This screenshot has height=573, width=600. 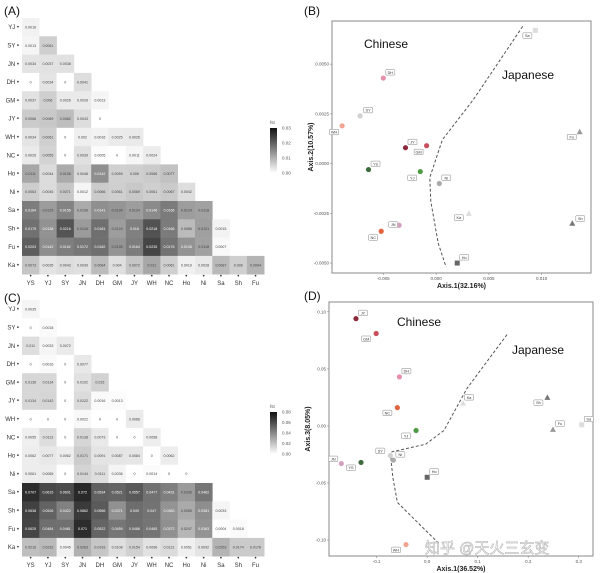 What do you see at coordinates (82, 364) in the screenshot?
I see `cell-value: 0.0077` at bounding box center [82, 364].